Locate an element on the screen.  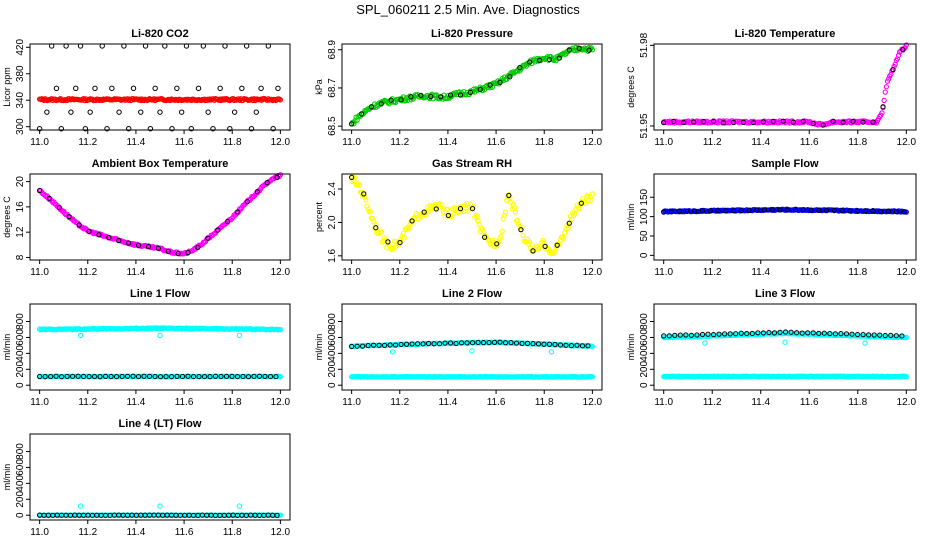
y-tick-label: 50 is located at coordinates (644, 236).